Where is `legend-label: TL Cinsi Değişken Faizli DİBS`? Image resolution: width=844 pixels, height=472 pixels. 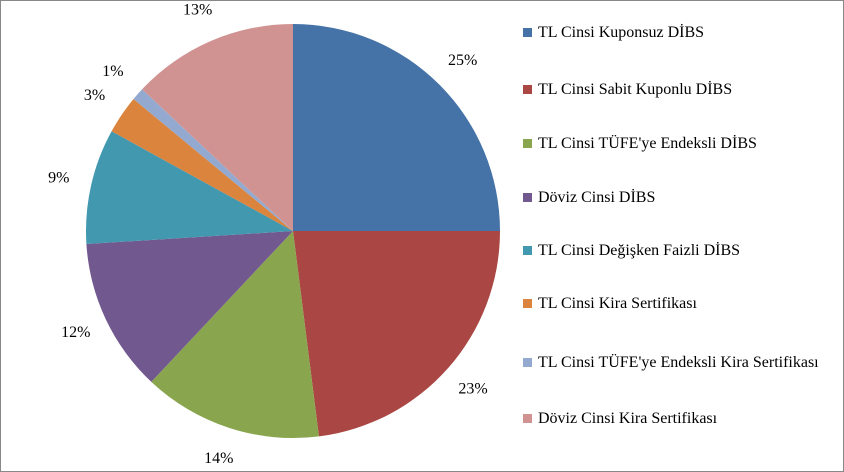 legend-label: TL Cinsi Değişken Faizli DİBS is located at coordinates (639, 250).